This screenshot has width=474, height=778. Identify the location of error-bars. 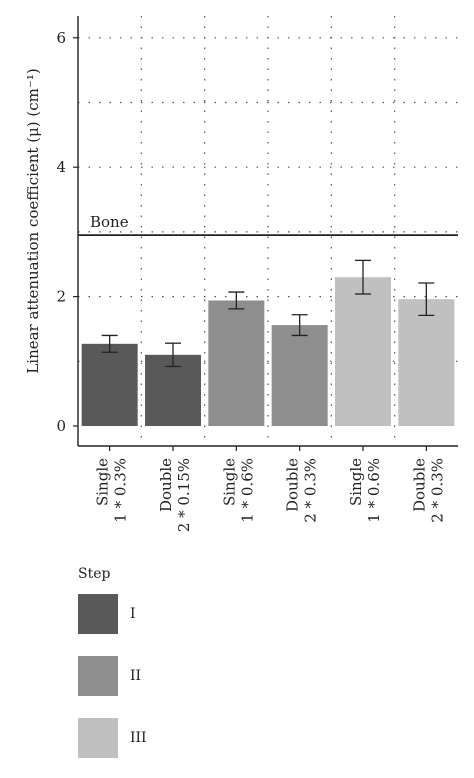
(268, 313).